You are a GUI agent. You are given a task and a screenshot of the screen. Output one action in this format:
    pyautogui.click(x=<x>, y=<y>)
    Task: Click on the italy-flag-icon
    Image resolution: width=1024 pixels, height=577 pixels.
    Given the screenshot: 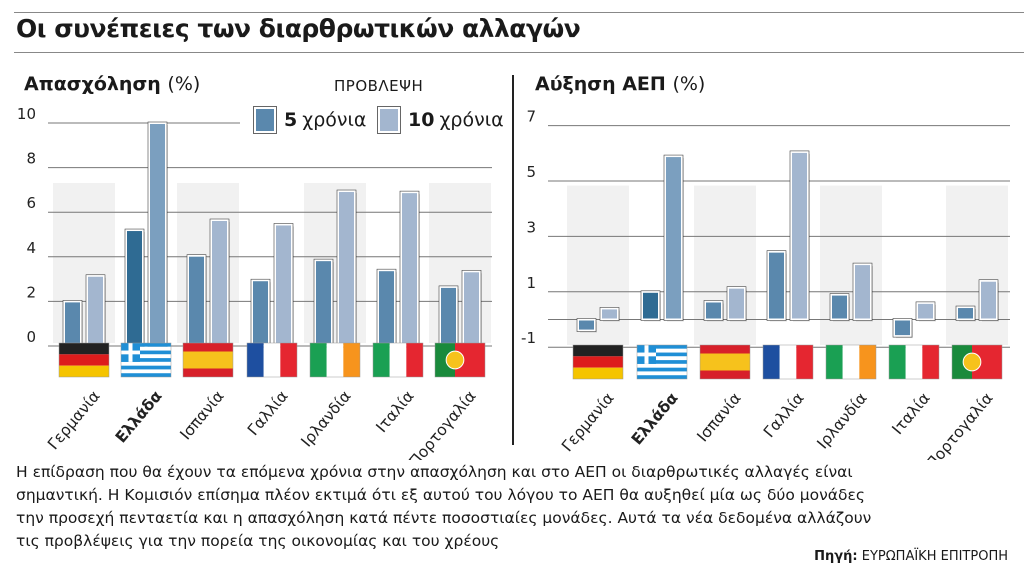 What is the action you would take?
    pyautogui.click(x=914, y=362)
    